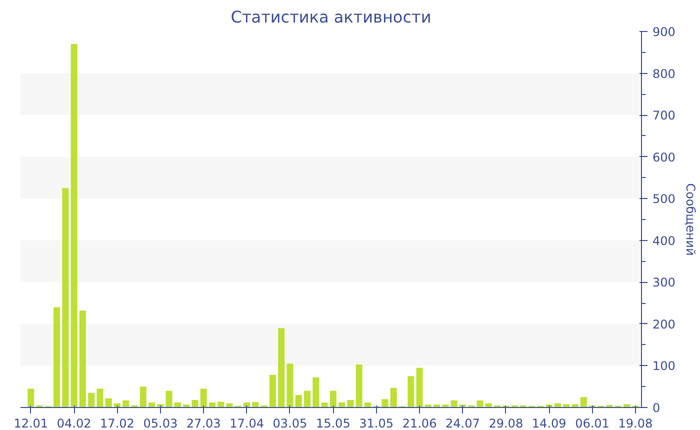  I want to click on y-tick-label: 300, so click(664, 283).